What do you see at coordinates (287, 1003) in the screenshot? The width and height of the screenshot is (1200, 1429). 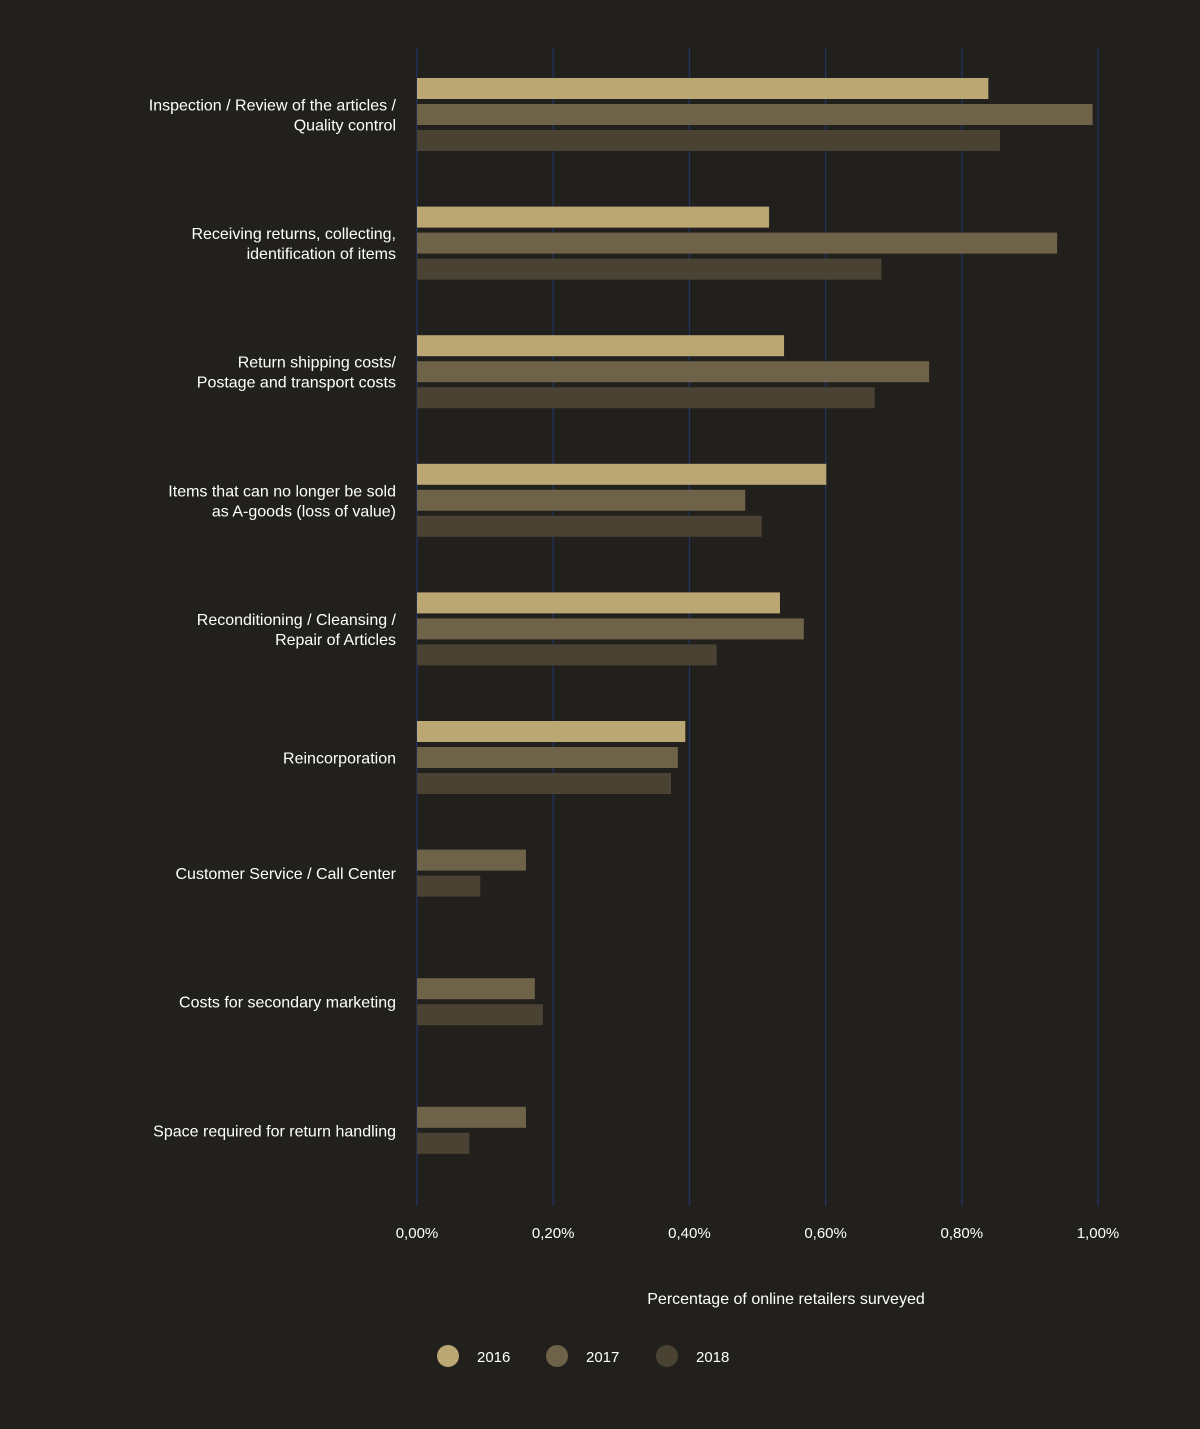 I see `category-label: Costs for secondary marketing` at bounding box center [287, 1003].